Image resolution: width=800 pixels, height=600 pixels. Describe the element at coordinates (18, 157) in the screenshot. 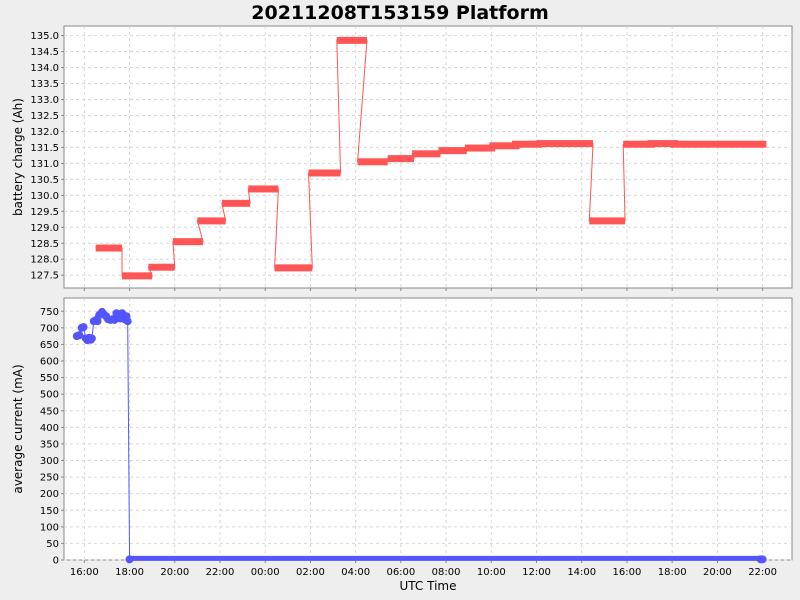

I see `y-axis-label: battery charge (Ah)` at that location.